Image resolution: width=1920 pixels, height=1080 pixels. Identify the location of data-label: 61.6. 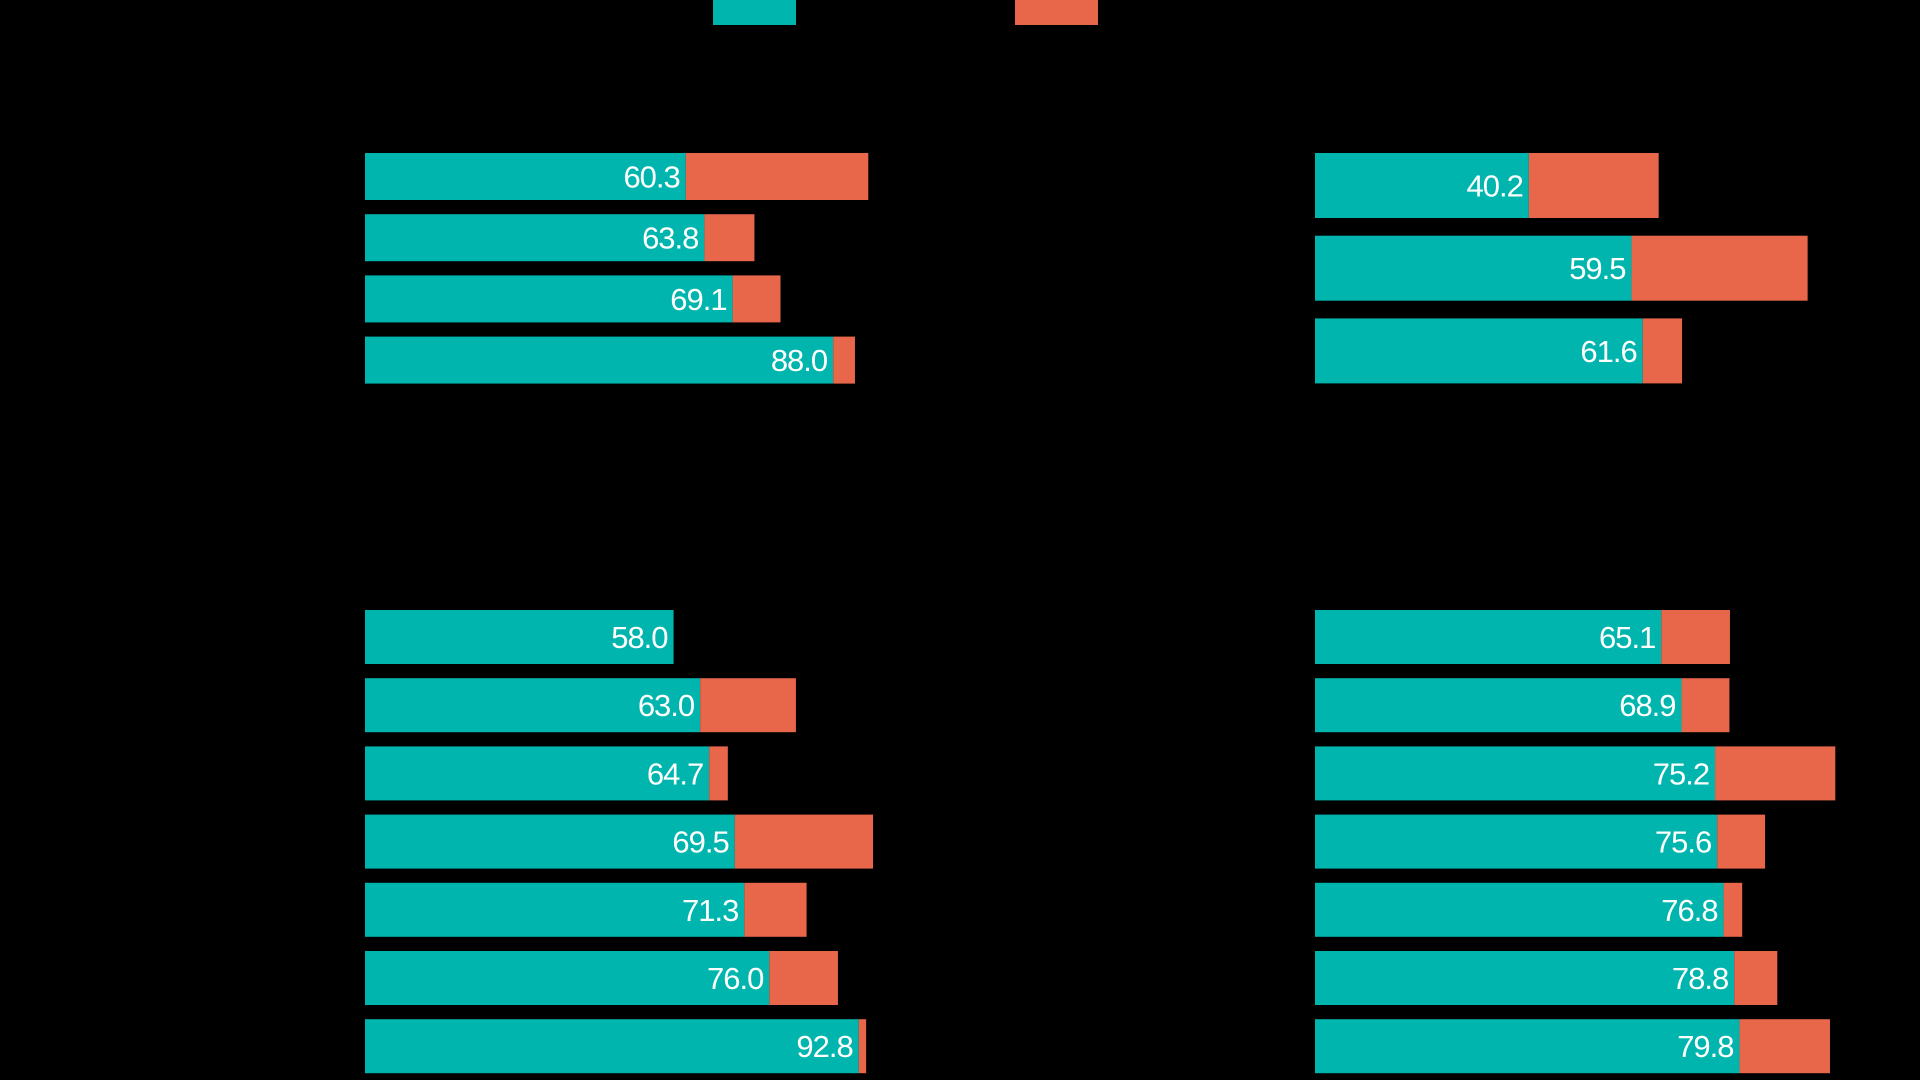
(1608, 351).